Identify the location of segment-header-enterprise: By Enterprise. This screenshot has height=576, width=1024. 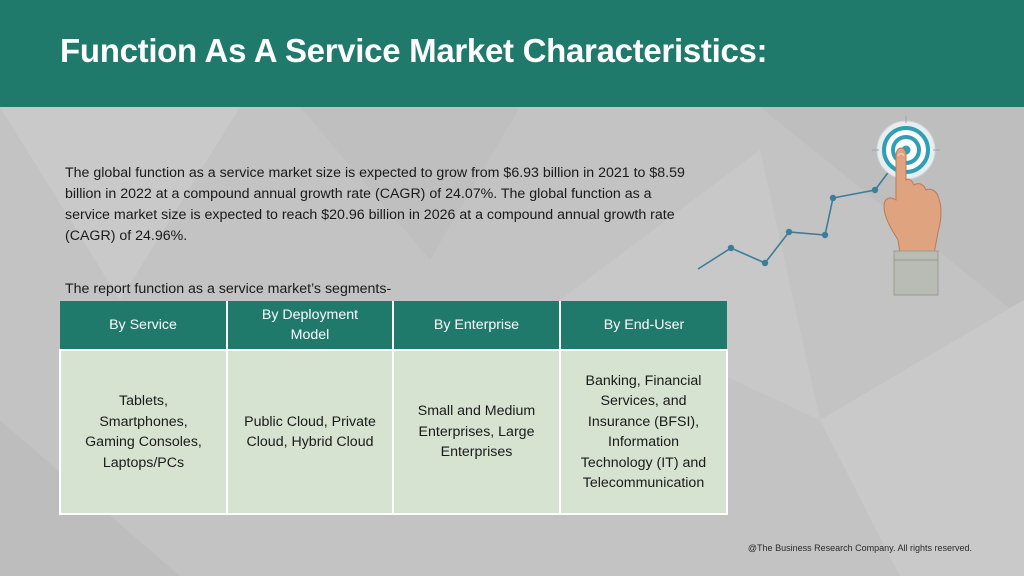
(477, 326).